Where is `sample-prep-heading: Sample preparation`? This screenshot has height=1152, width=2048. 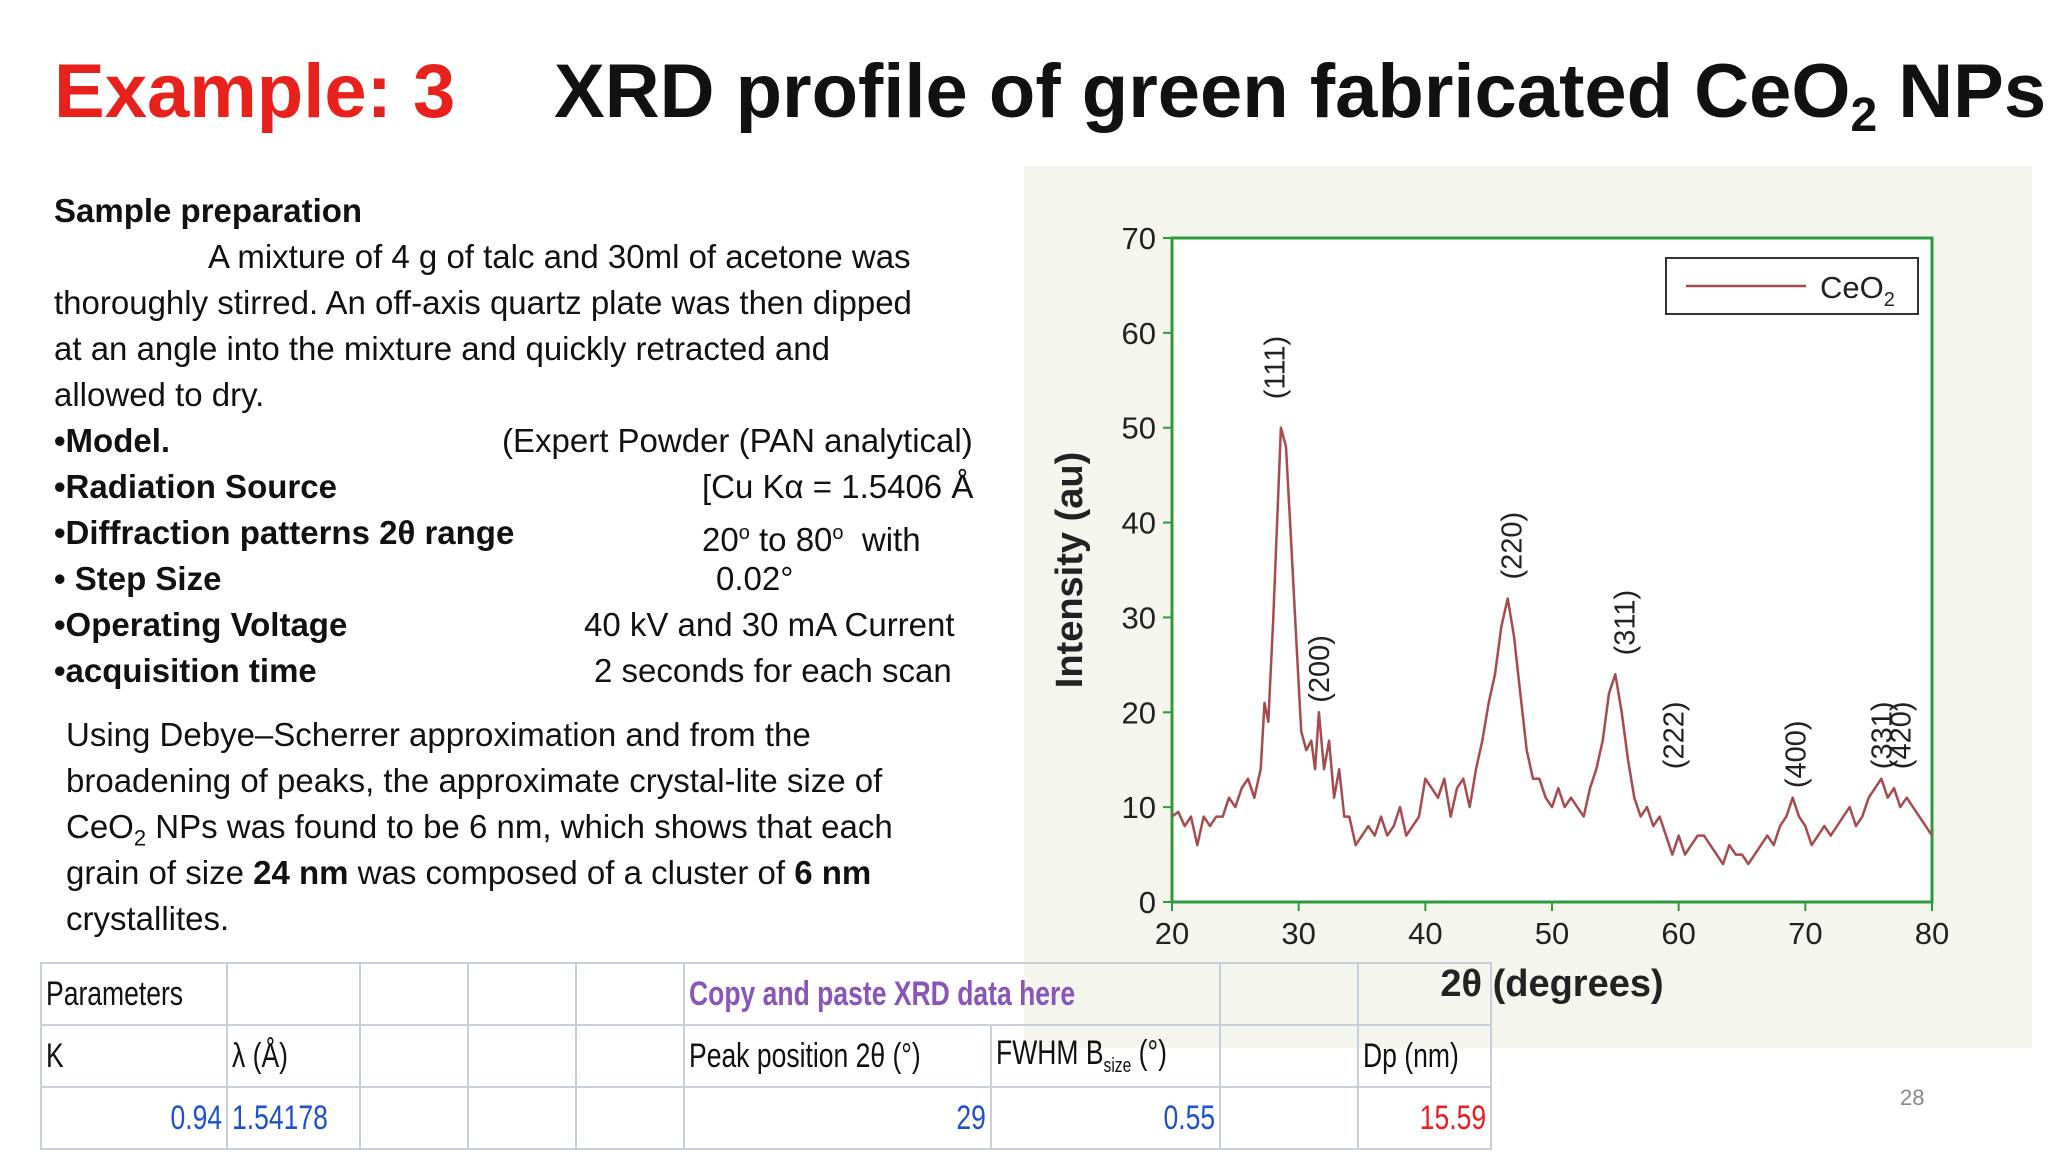 sample-prep-heading: Sample preparation is located at coordinates (208, 210).